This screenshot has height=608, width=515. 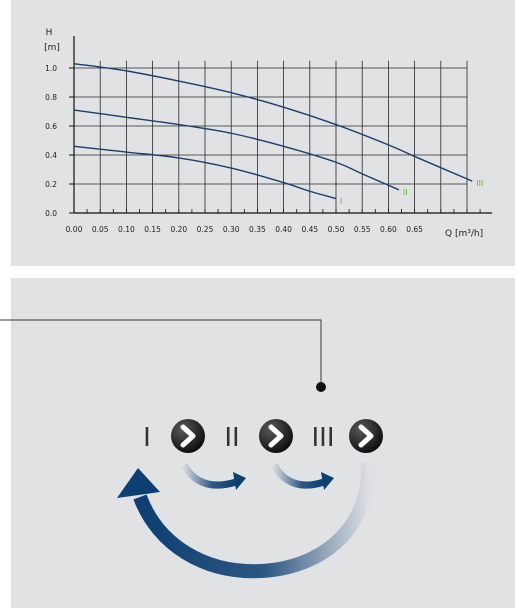 I want to click on y-axis-unit: [m], so click(x=52, y=48).